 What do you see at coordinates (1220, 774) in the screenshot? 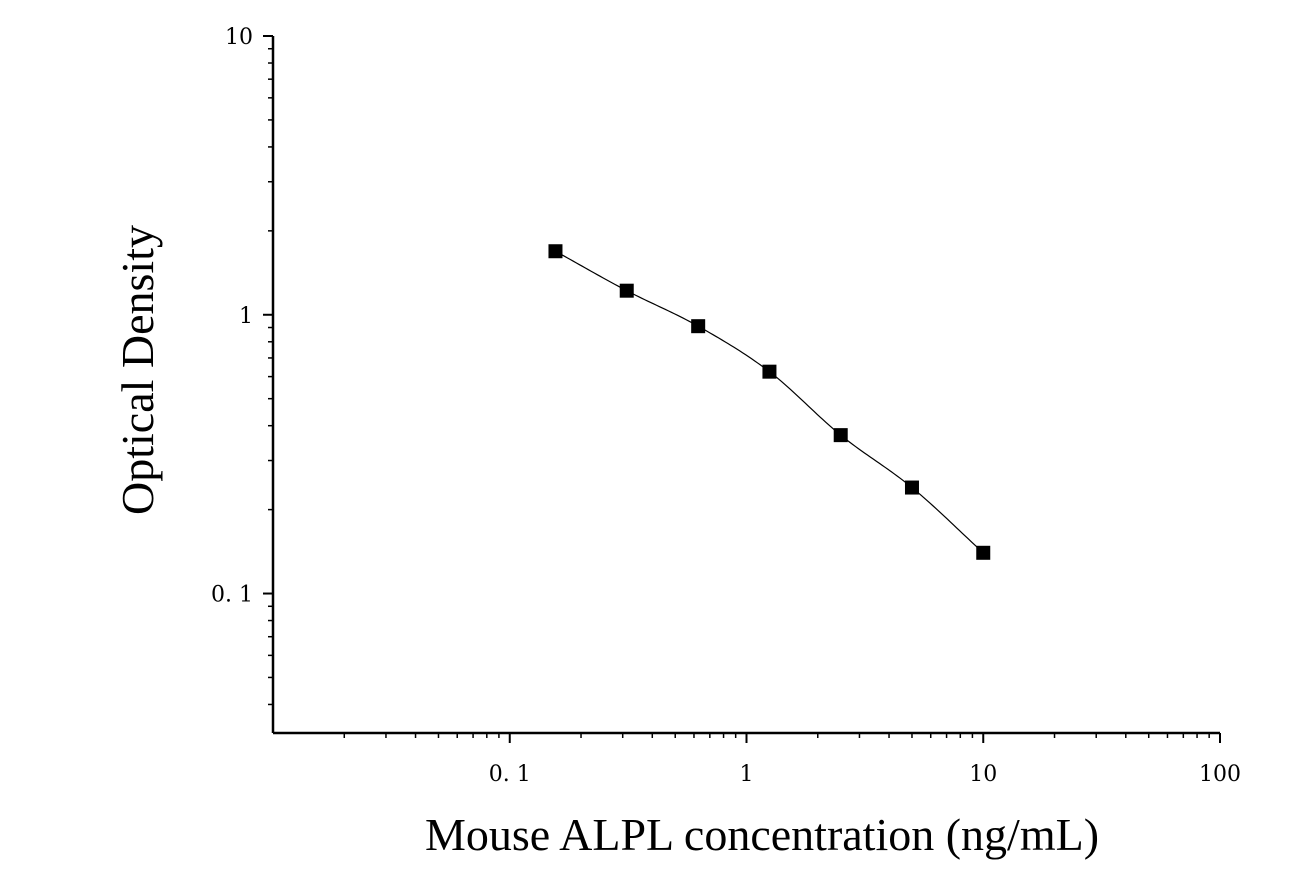
I see `x-tick-label: 100` at bounding box center [1220, 774].